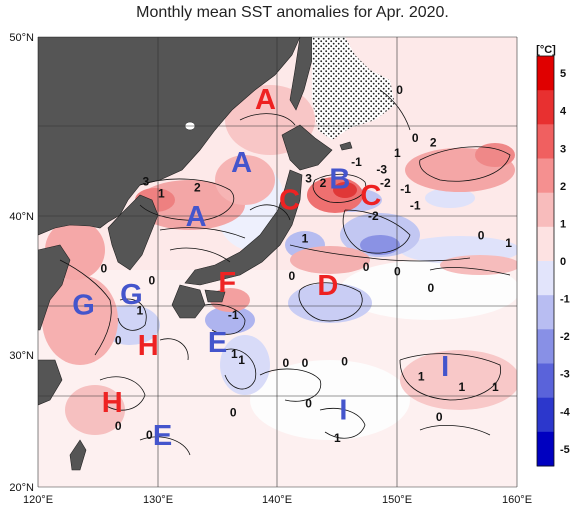 The width and height of the screenshot is (585, 512). Describe the element at coordinates (517, 500) in the screenshot. I see `x-tick-label: 160°E` at that location.